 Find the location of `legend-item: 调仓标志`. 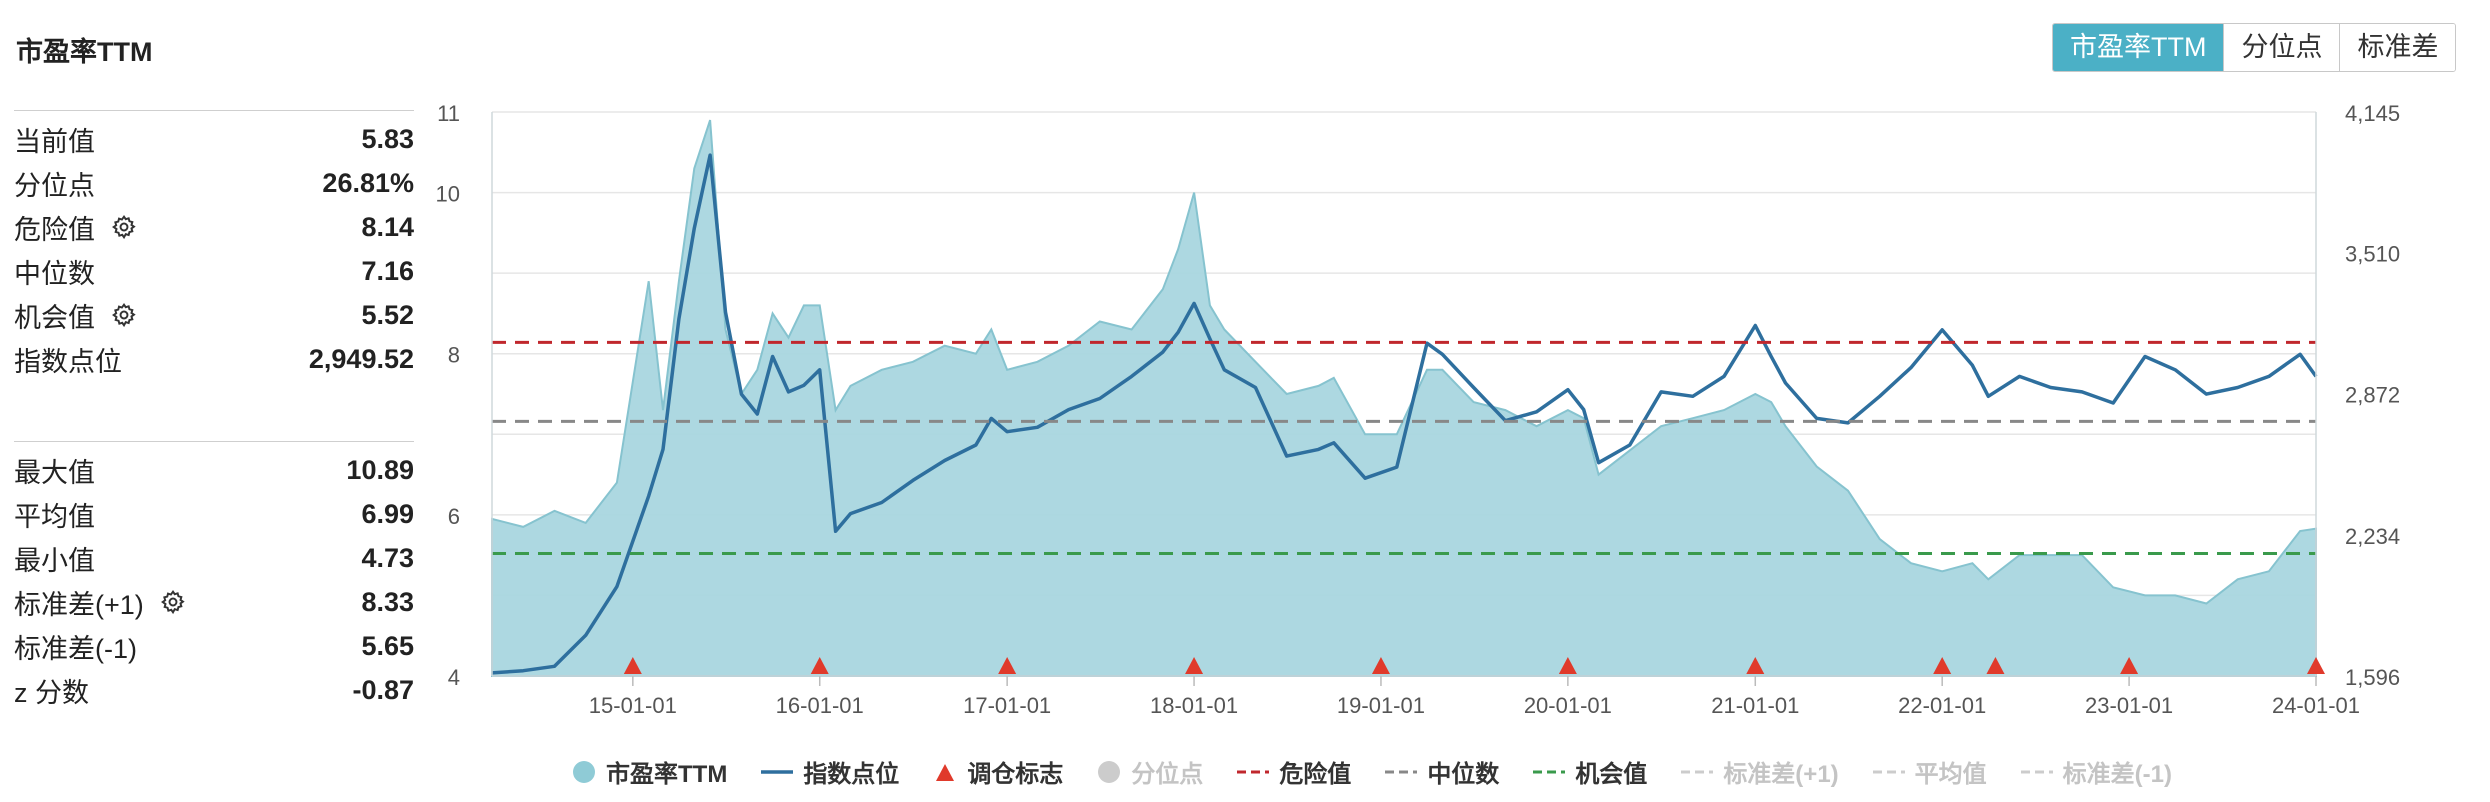

legend-item: 调仓标志 is located at coordinates (998, 771).